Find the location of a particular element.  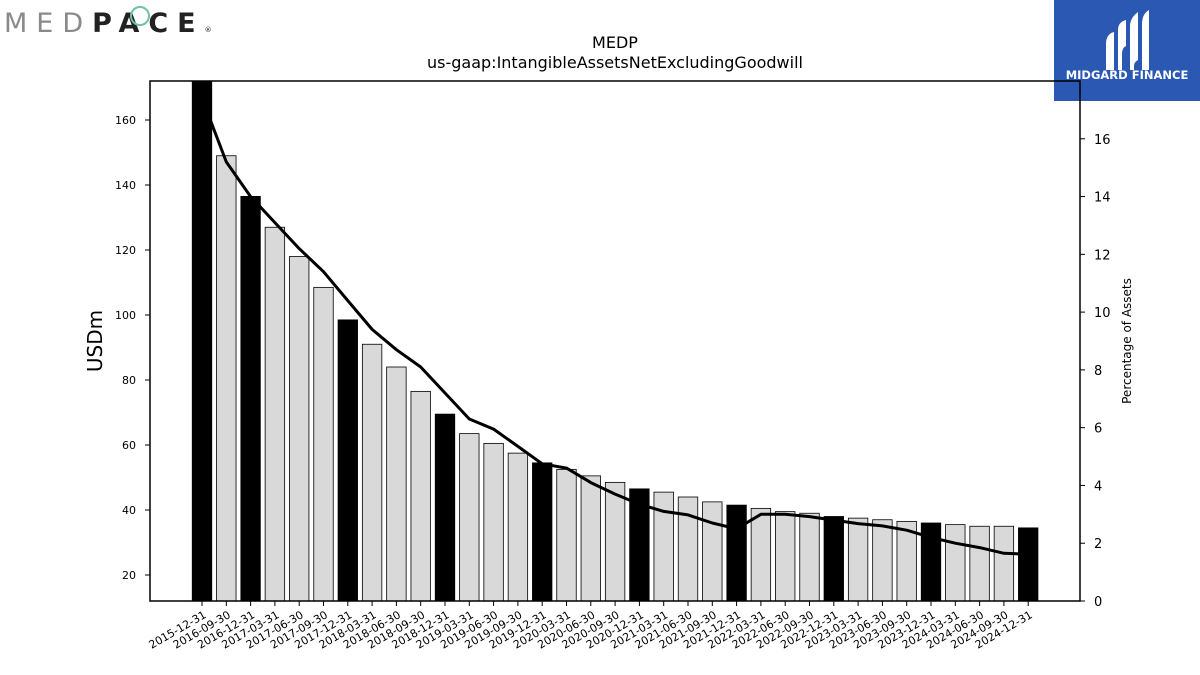

y-tick-label: 60 is located at coordinates (129, 445).